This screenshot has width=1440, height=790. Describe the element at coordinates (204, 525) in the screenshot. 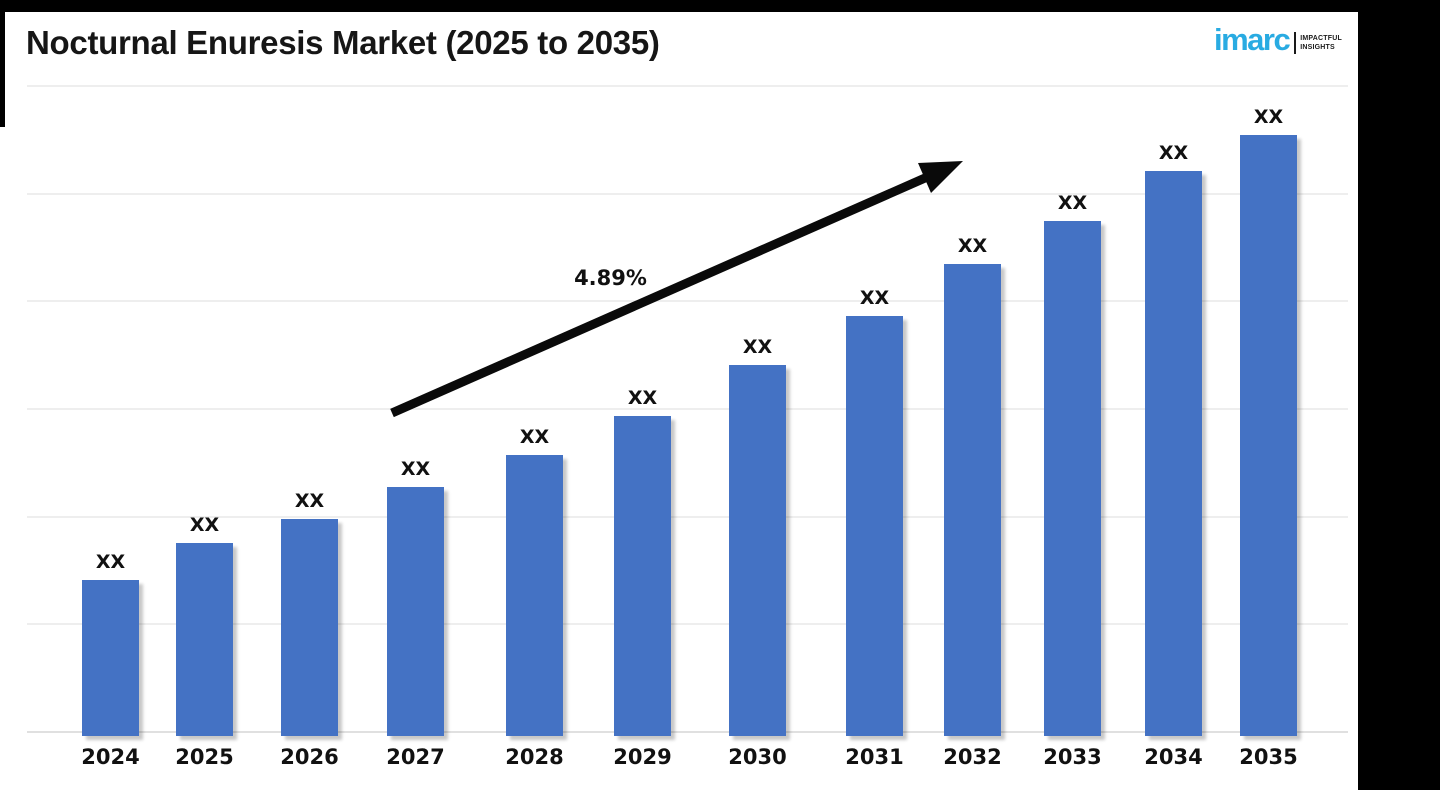

I see `bar-value-label-2025: XX` at that location.